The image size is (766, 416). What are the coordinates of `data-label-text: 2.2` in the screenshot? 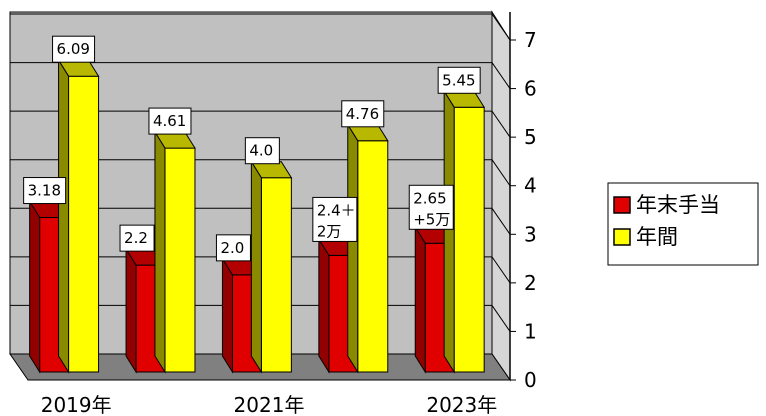 It's located at (136, 238).